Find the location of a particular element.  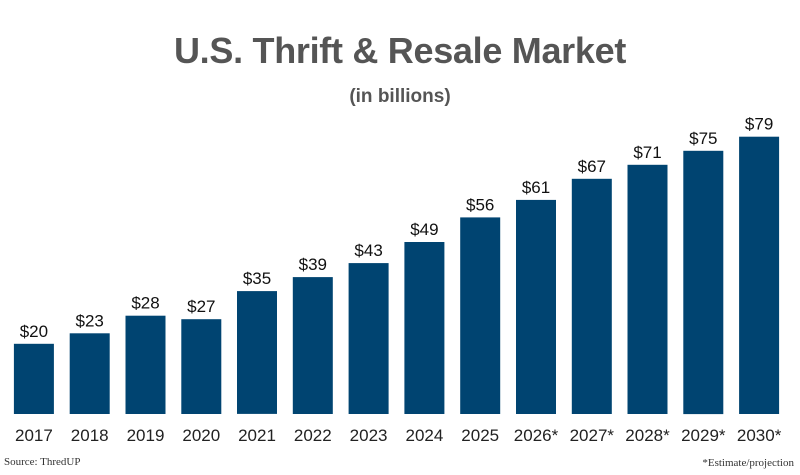

x-tick-label: 2017 is located at coordinates (34, 435).